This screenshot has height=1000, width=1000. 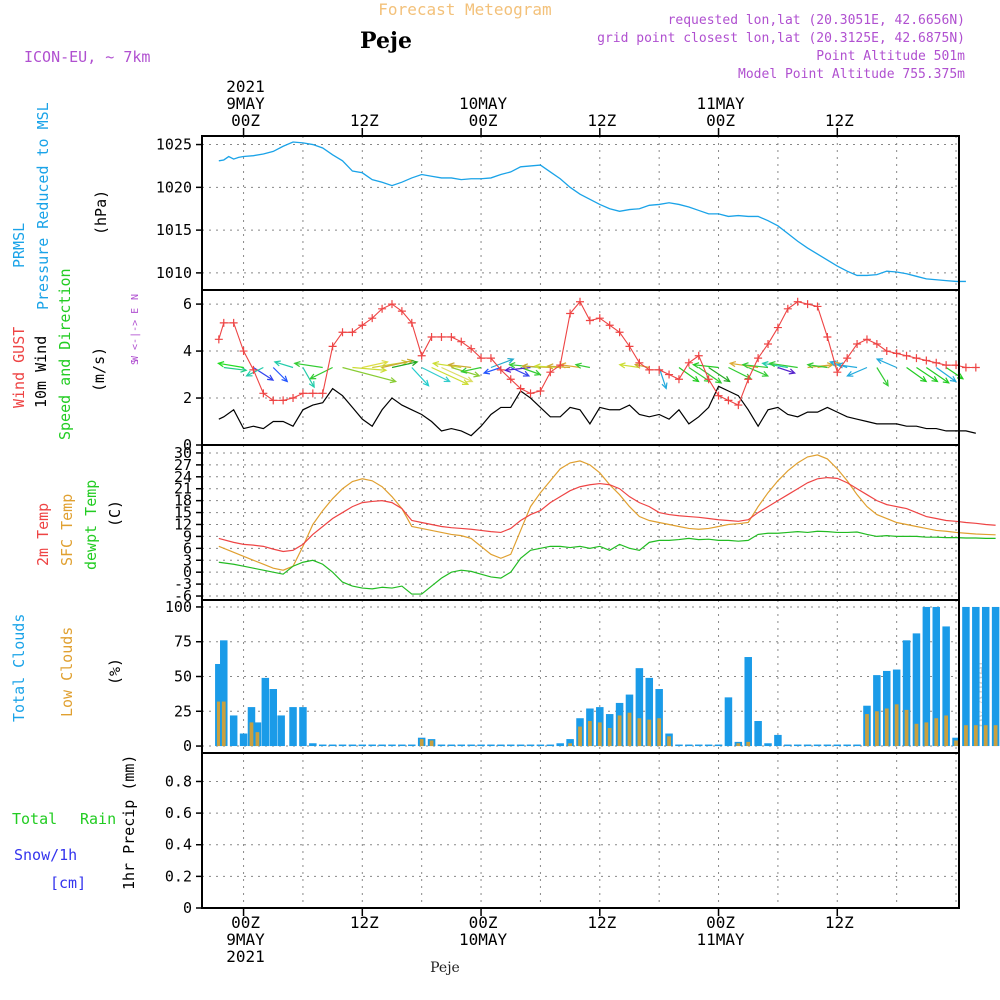 I want to click on y-tick-label: 0.8, so click(x=178, y=781).